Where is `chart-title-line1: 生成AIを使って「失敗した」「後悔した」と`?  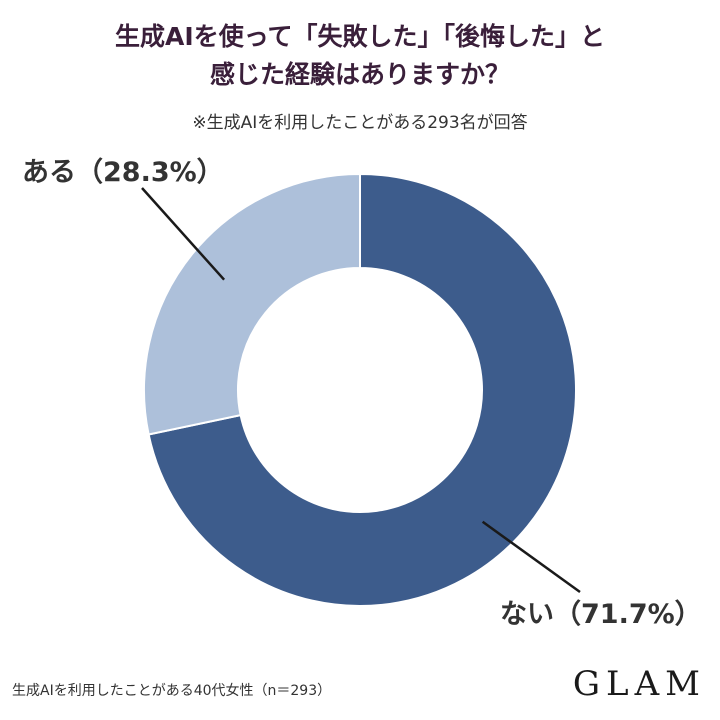
chart-title-line1: 生成AIを使って「失敗した」「後悔した」と is located at coordinates (360, 36).